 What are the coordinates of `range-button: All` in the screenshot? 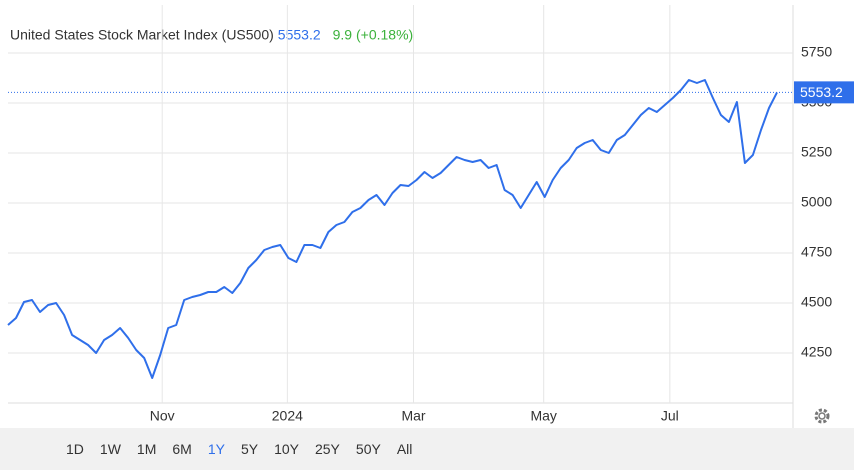 It's located at (404, 449).